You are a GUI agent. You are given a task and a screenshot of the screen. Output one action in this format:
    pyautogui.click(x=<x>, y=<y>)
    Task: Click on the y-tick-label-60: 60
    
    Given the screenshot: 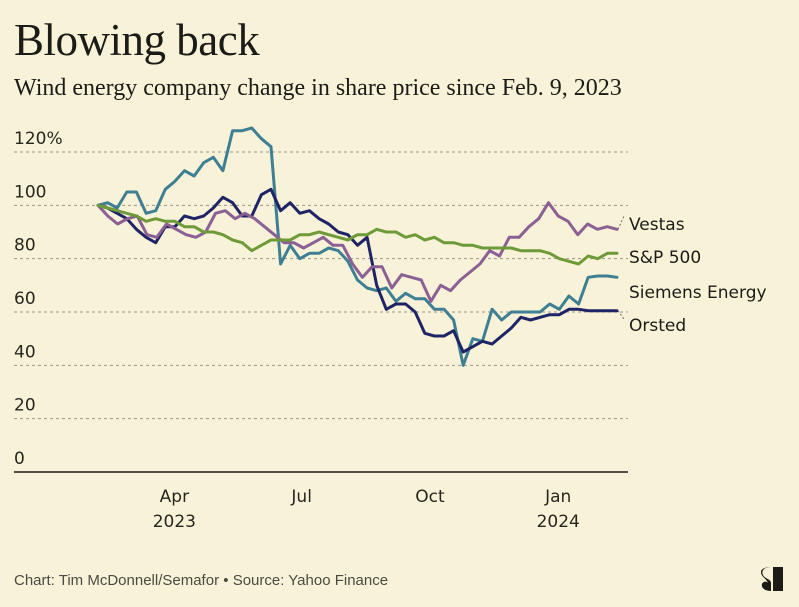 What is the action you would take?
    pyautogui.click(x=25, y=299)
    